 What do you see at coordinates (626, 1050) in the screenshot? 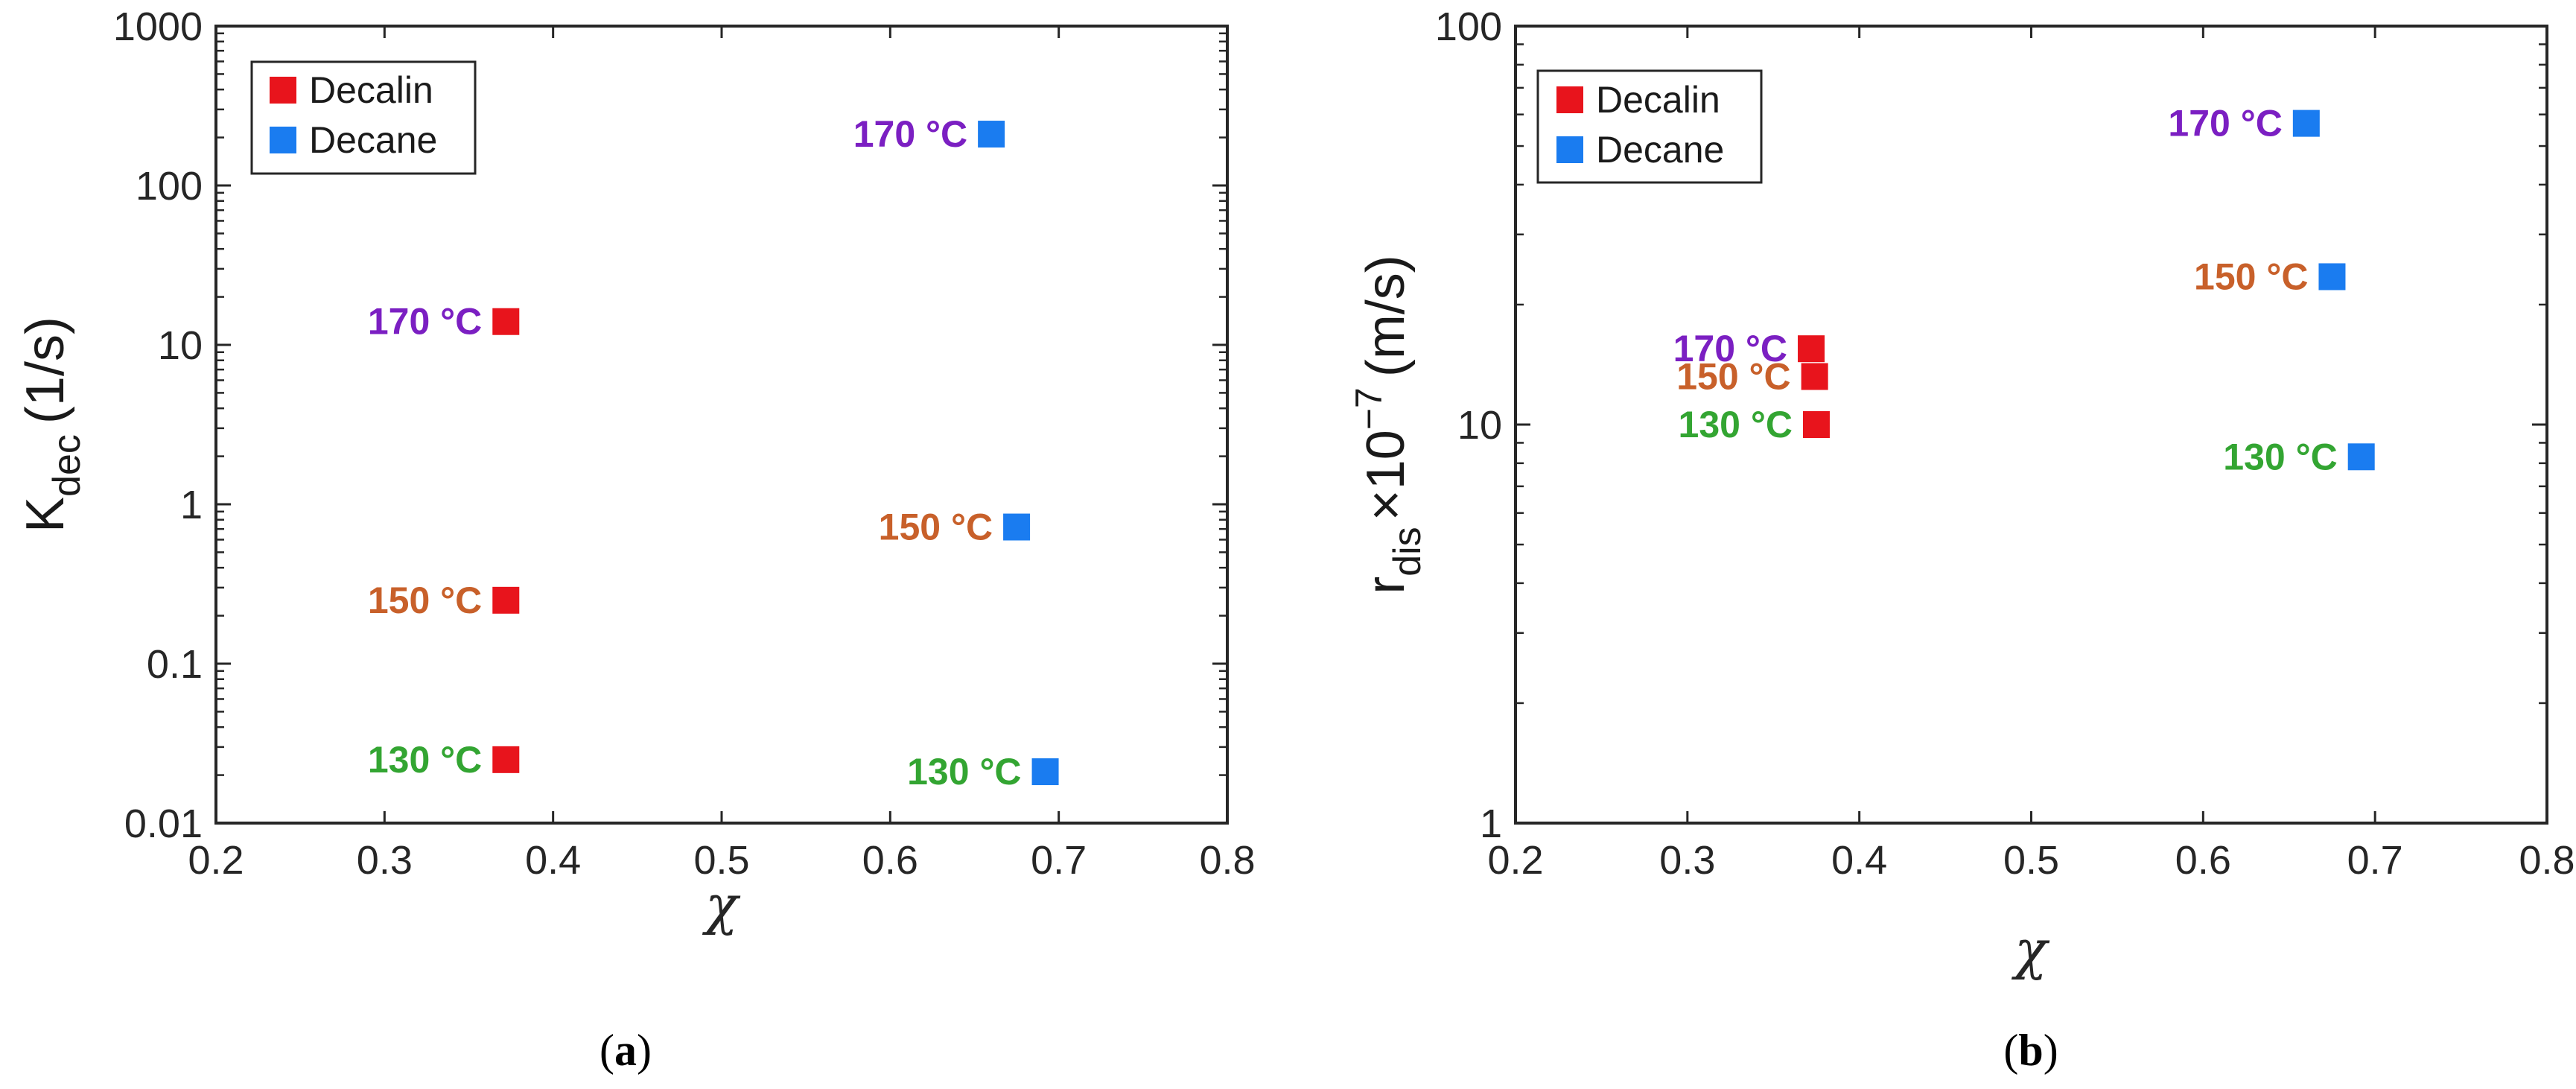
I see `panel-caption: (a)` at bounding box center [626, 1050].